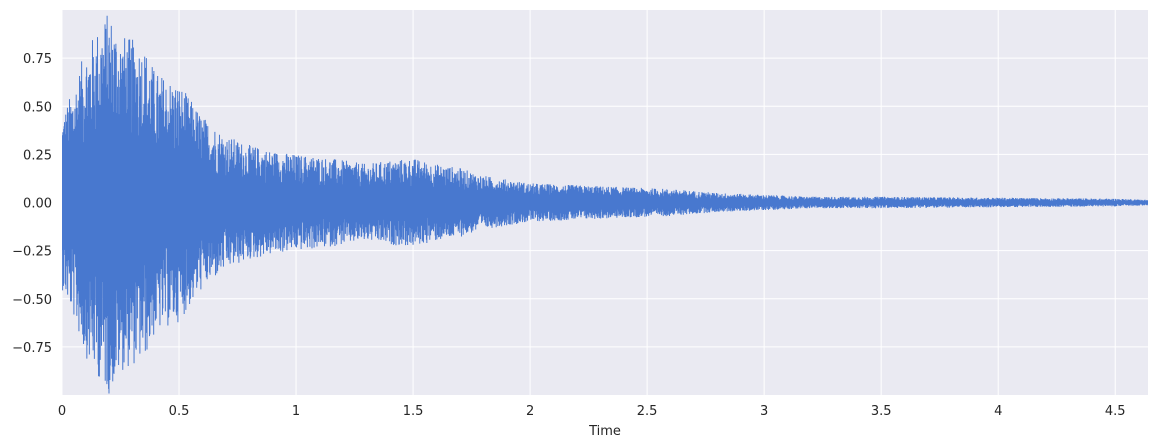 The width and height of the screenshot is (1156, 448). What do you see at coordinates (881, 411) in the screenshot?
I see `x-tick-label: 3.5` at bounding box center [881, 411].